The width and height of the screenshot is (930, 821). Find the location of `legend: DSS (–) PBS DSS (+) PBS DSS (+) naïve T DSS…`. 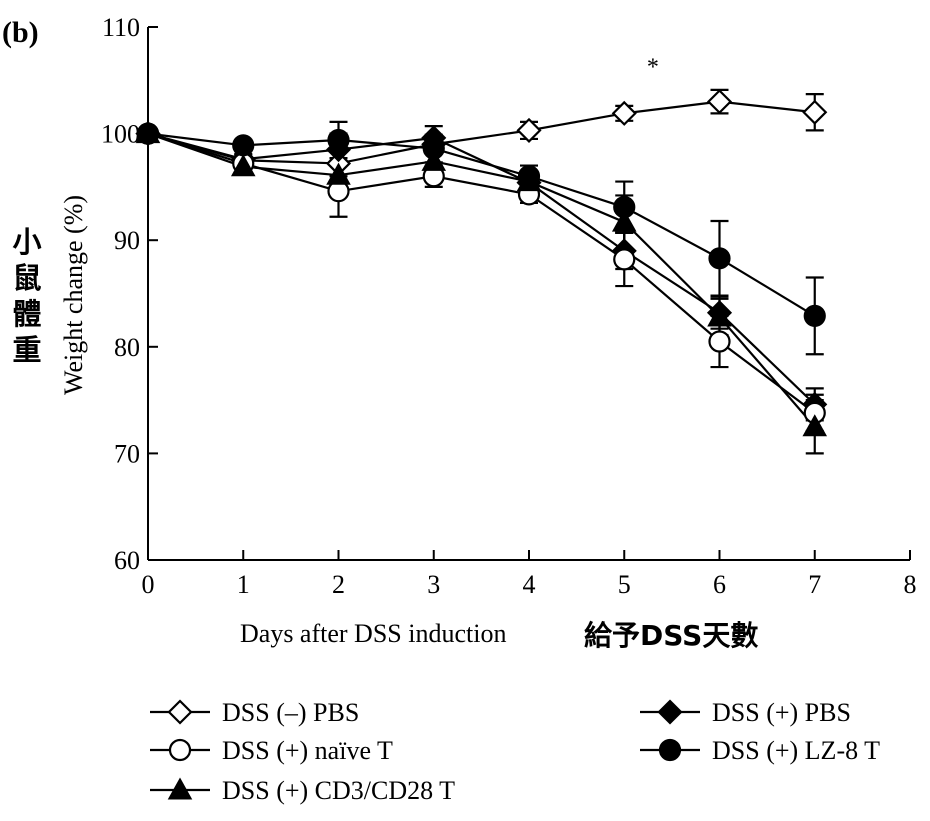

legend: DSS (–) PBS DSS (+) PBS DSS (+) naïve T DSS… is located at coordinates (515, 751).